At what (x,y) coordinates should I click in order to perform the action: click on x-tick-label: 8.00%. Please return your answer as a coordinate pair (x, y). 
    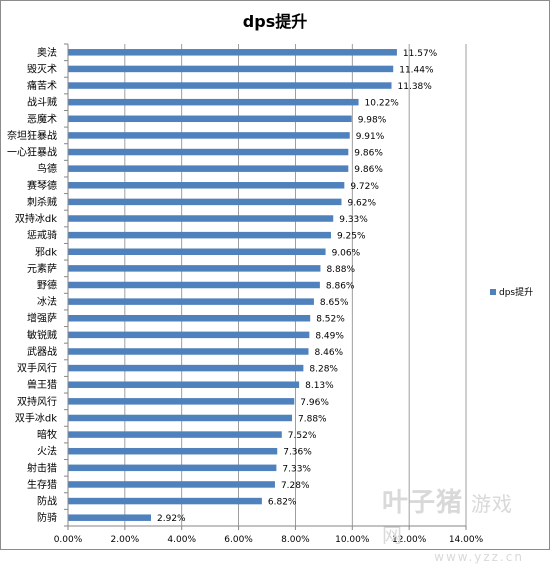
    Looking at the image, I should click on (295, 540).